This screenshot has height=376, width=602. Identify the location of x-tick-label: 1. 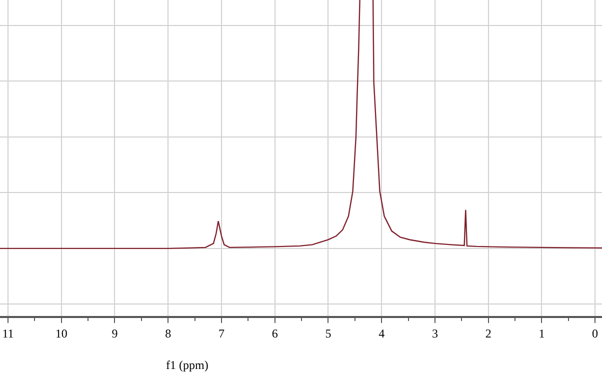
(541, 333).